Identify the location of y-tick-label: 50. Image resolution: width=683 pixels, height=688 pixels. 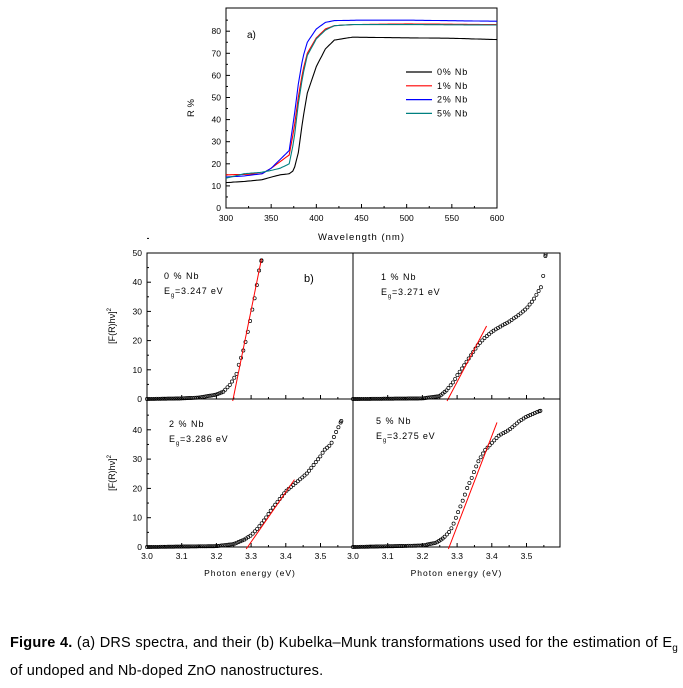
(217, 98).